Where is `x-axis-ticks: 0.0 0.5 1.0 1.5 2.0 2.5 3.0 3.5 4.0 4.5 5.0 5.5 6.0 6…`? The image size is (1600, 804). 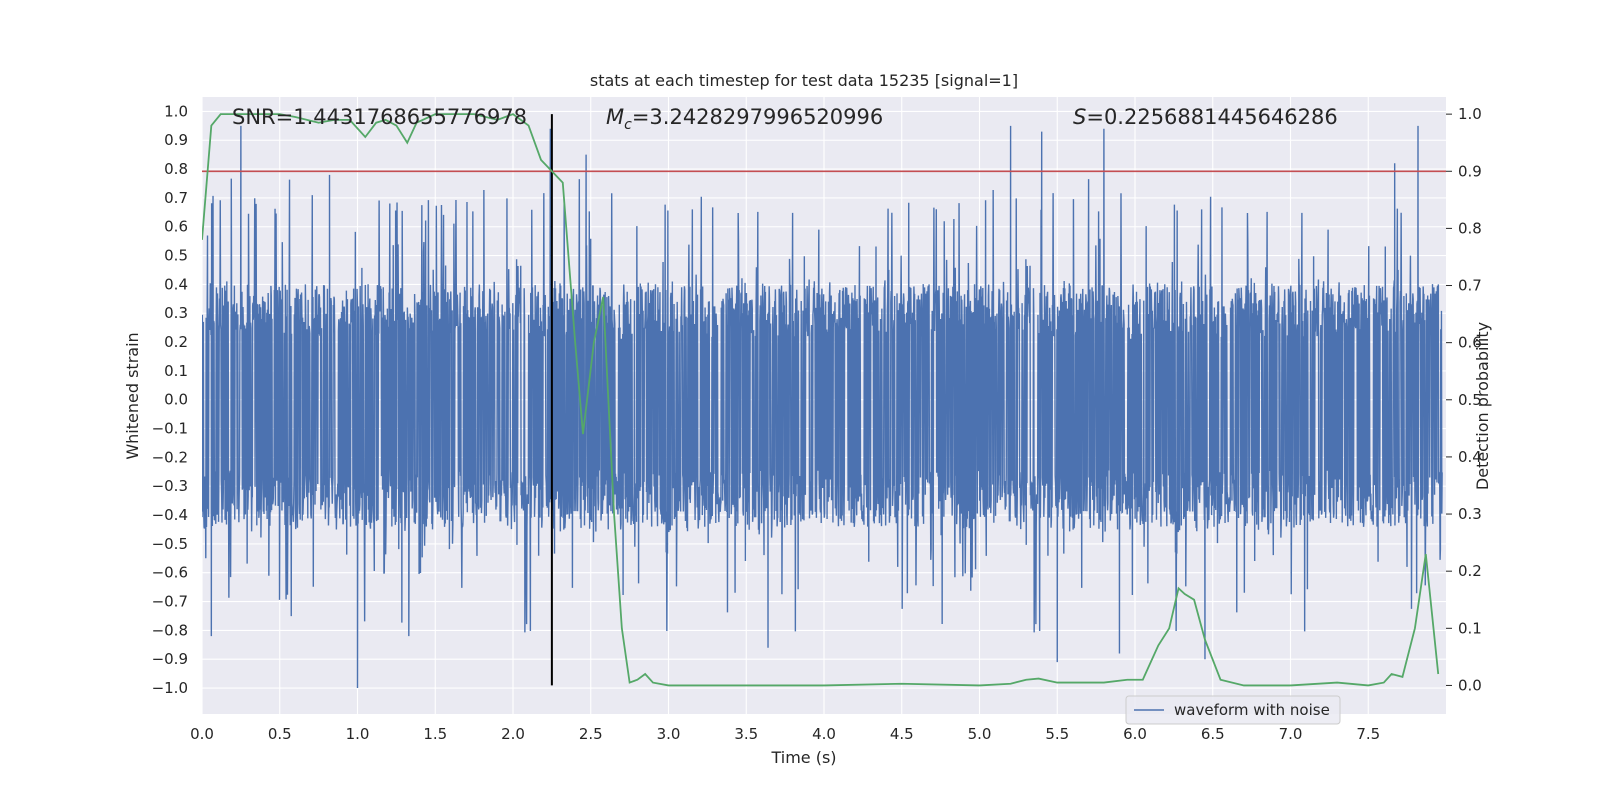
x-axis-ticks: 0.0 0.5 1.0 1.5 2.0 2.5 3.0 3.5 4.0 4.5 5.0 5.5 6.0 6… is located at coordinates (785, 734).